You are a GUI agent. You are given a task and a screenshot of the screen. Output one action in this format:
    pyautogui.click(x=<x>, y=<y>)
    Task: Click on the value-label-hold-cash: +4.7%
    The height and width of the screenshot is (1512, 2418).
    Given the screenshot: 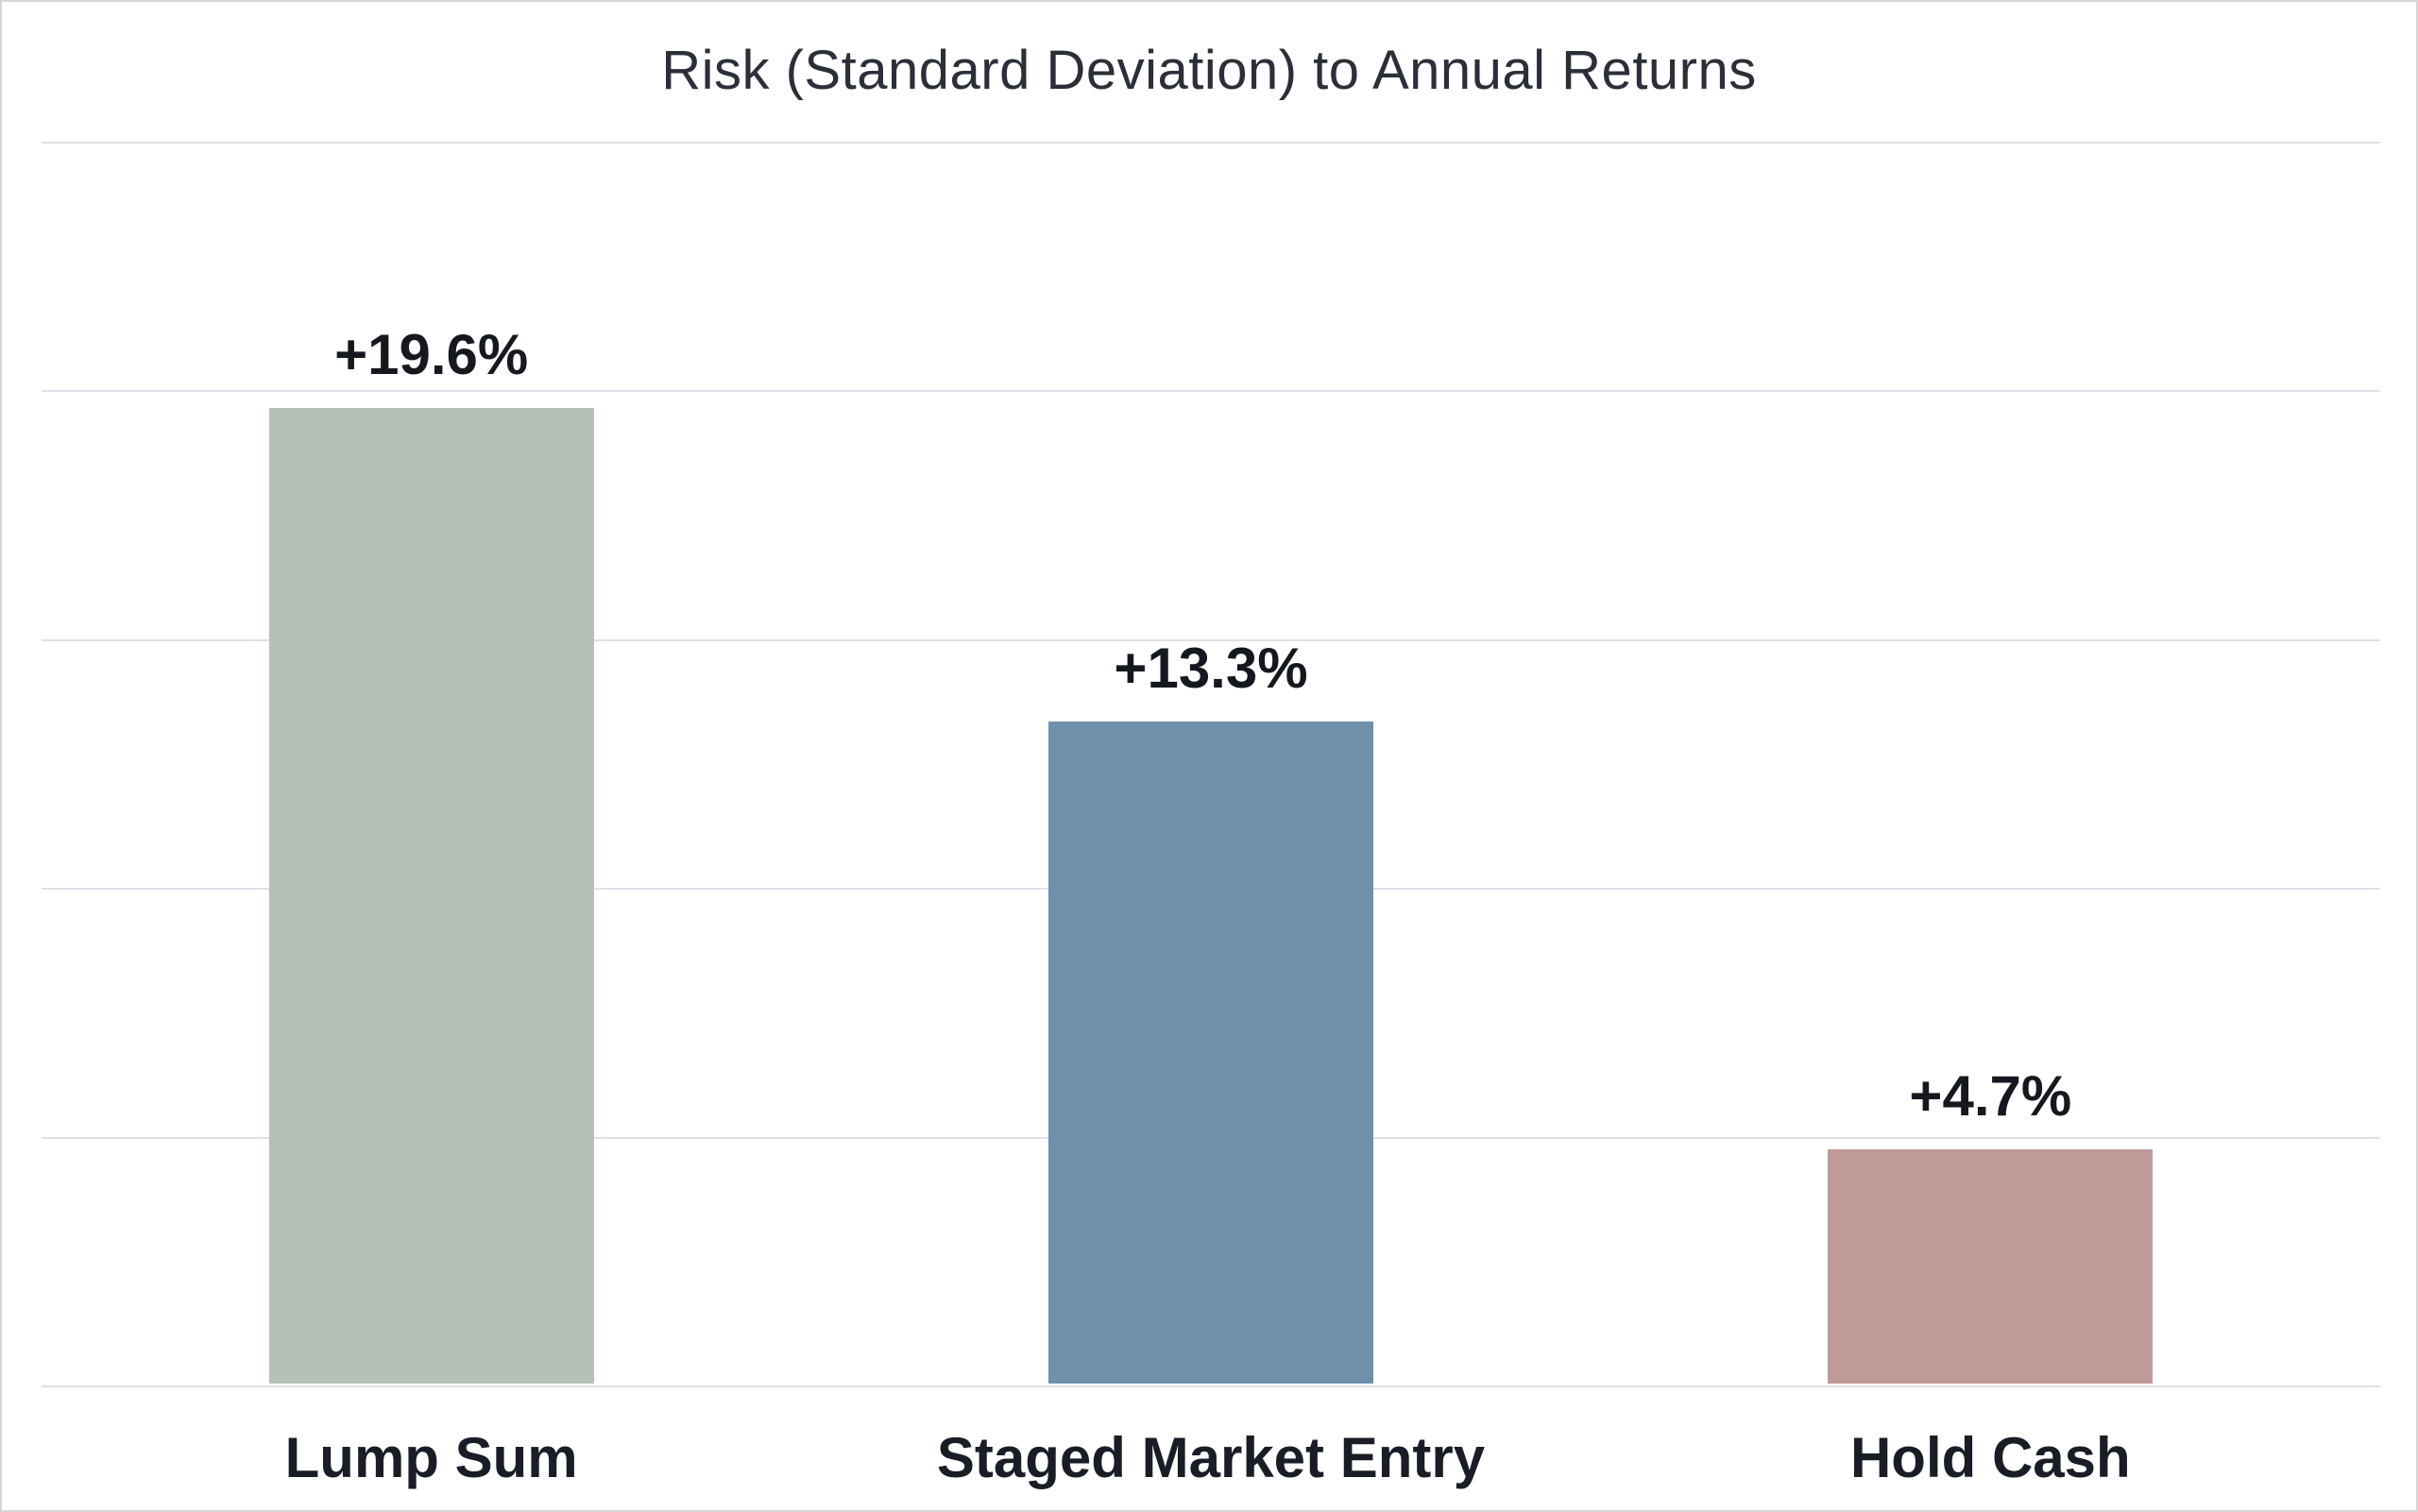 What is the action you would take?
    pyautogui.click(x=1990, y=1096)
    